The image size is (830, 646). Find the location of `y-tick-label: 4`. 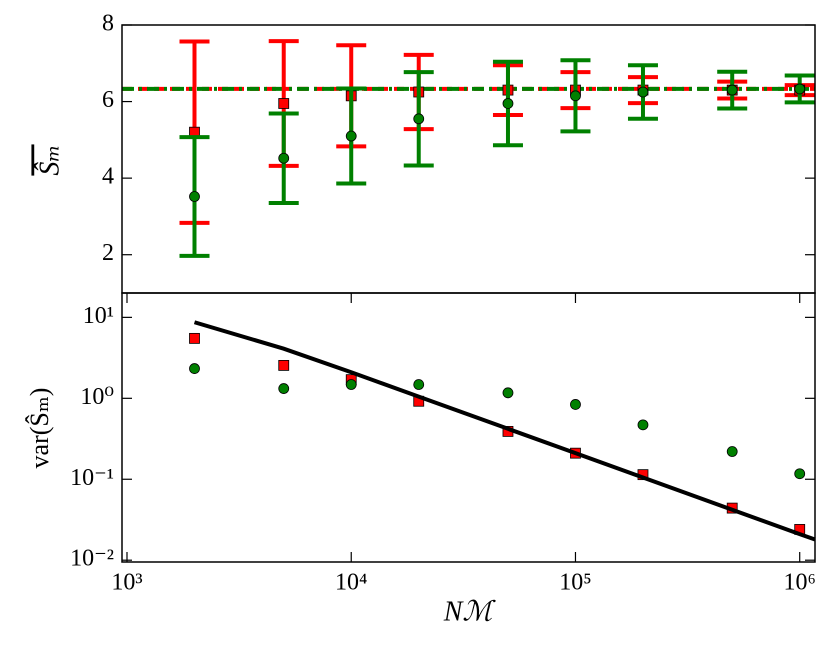

y-tick-label: 4 is located at coordinates (108, 177).